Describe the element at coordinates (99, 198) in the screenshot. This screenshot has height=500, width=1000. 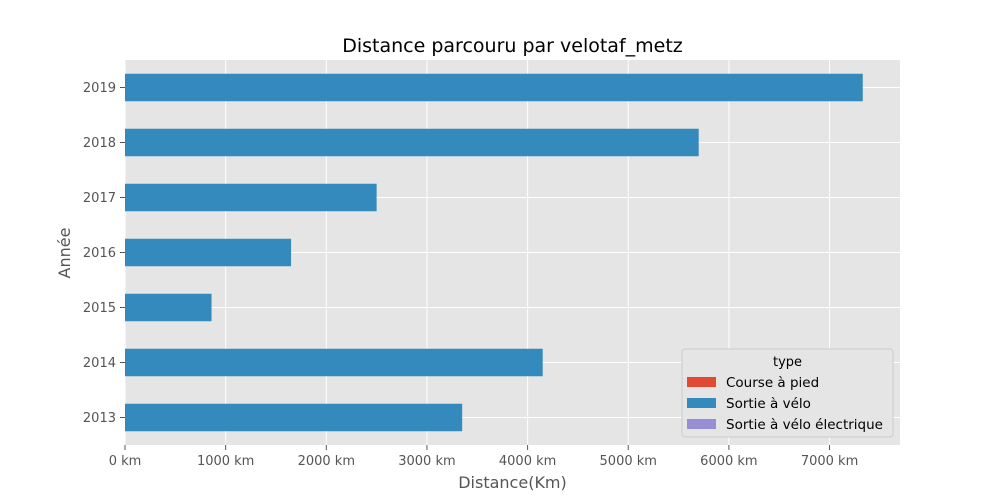
I see `y-tick-label-2017: 2017` at that location.